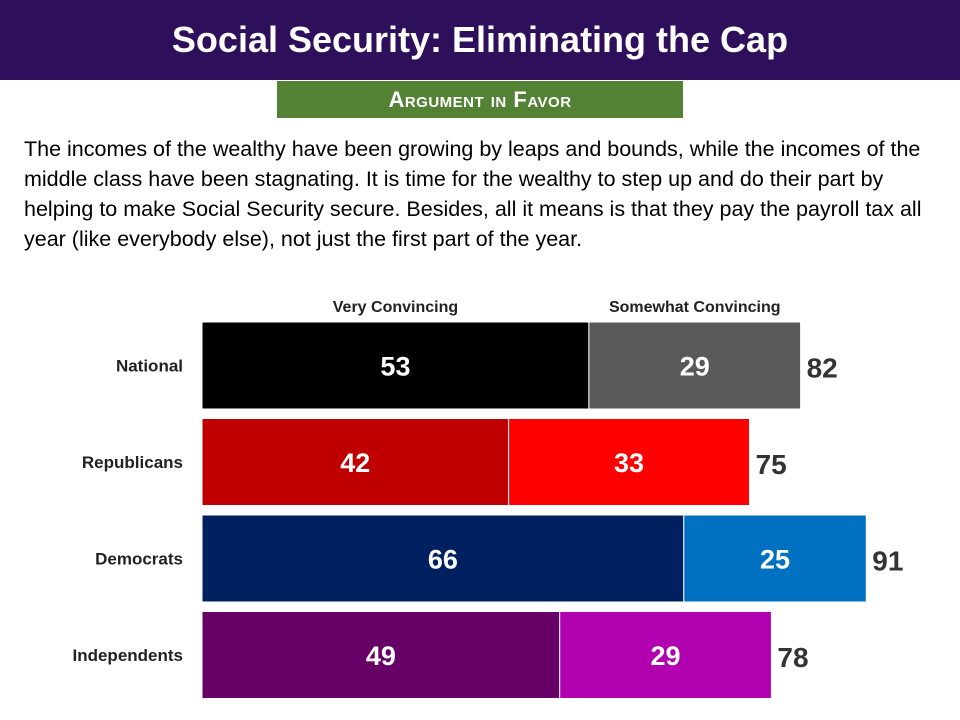 This screenshot has width=960, height=720. I want to click on category-label-independents: Independents, so click(127, 655).